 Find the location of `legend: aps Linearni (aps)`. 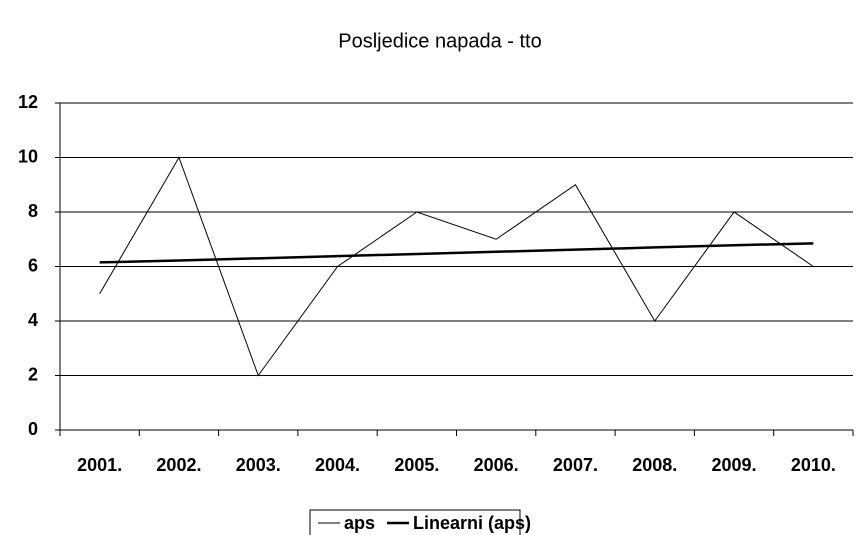

legend: aps Linearni (aps) is located at coordinates (420, 522).